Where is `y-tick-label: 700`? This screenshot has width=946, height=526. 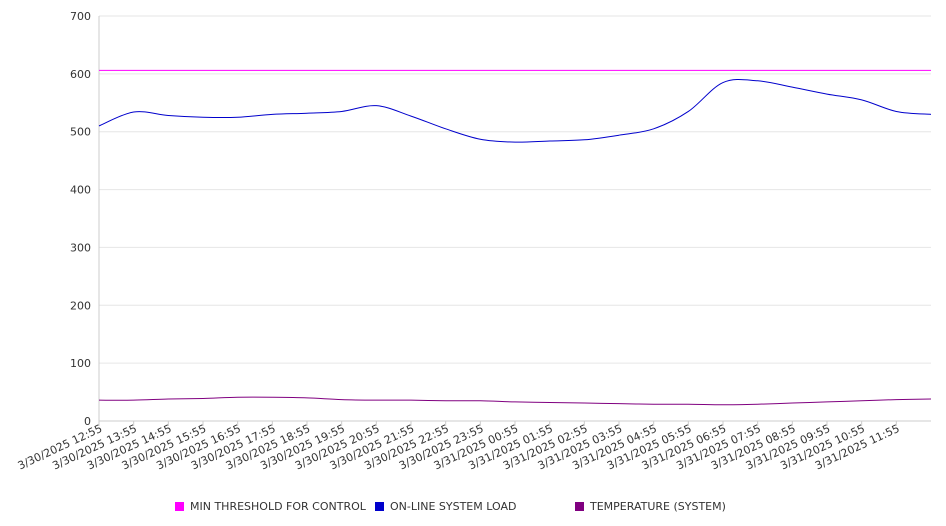 y-tick-label: 700 is located at coordinates (80, 16).